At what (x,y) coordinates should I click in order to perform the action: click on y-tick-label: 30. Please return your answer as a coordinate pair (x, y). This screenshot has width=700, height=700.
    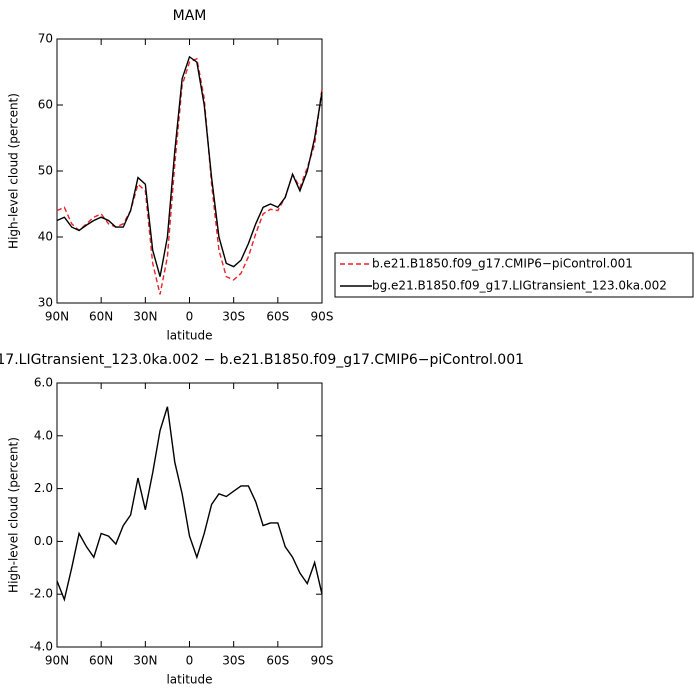
    Looking at the image, I should click on (45, 303).